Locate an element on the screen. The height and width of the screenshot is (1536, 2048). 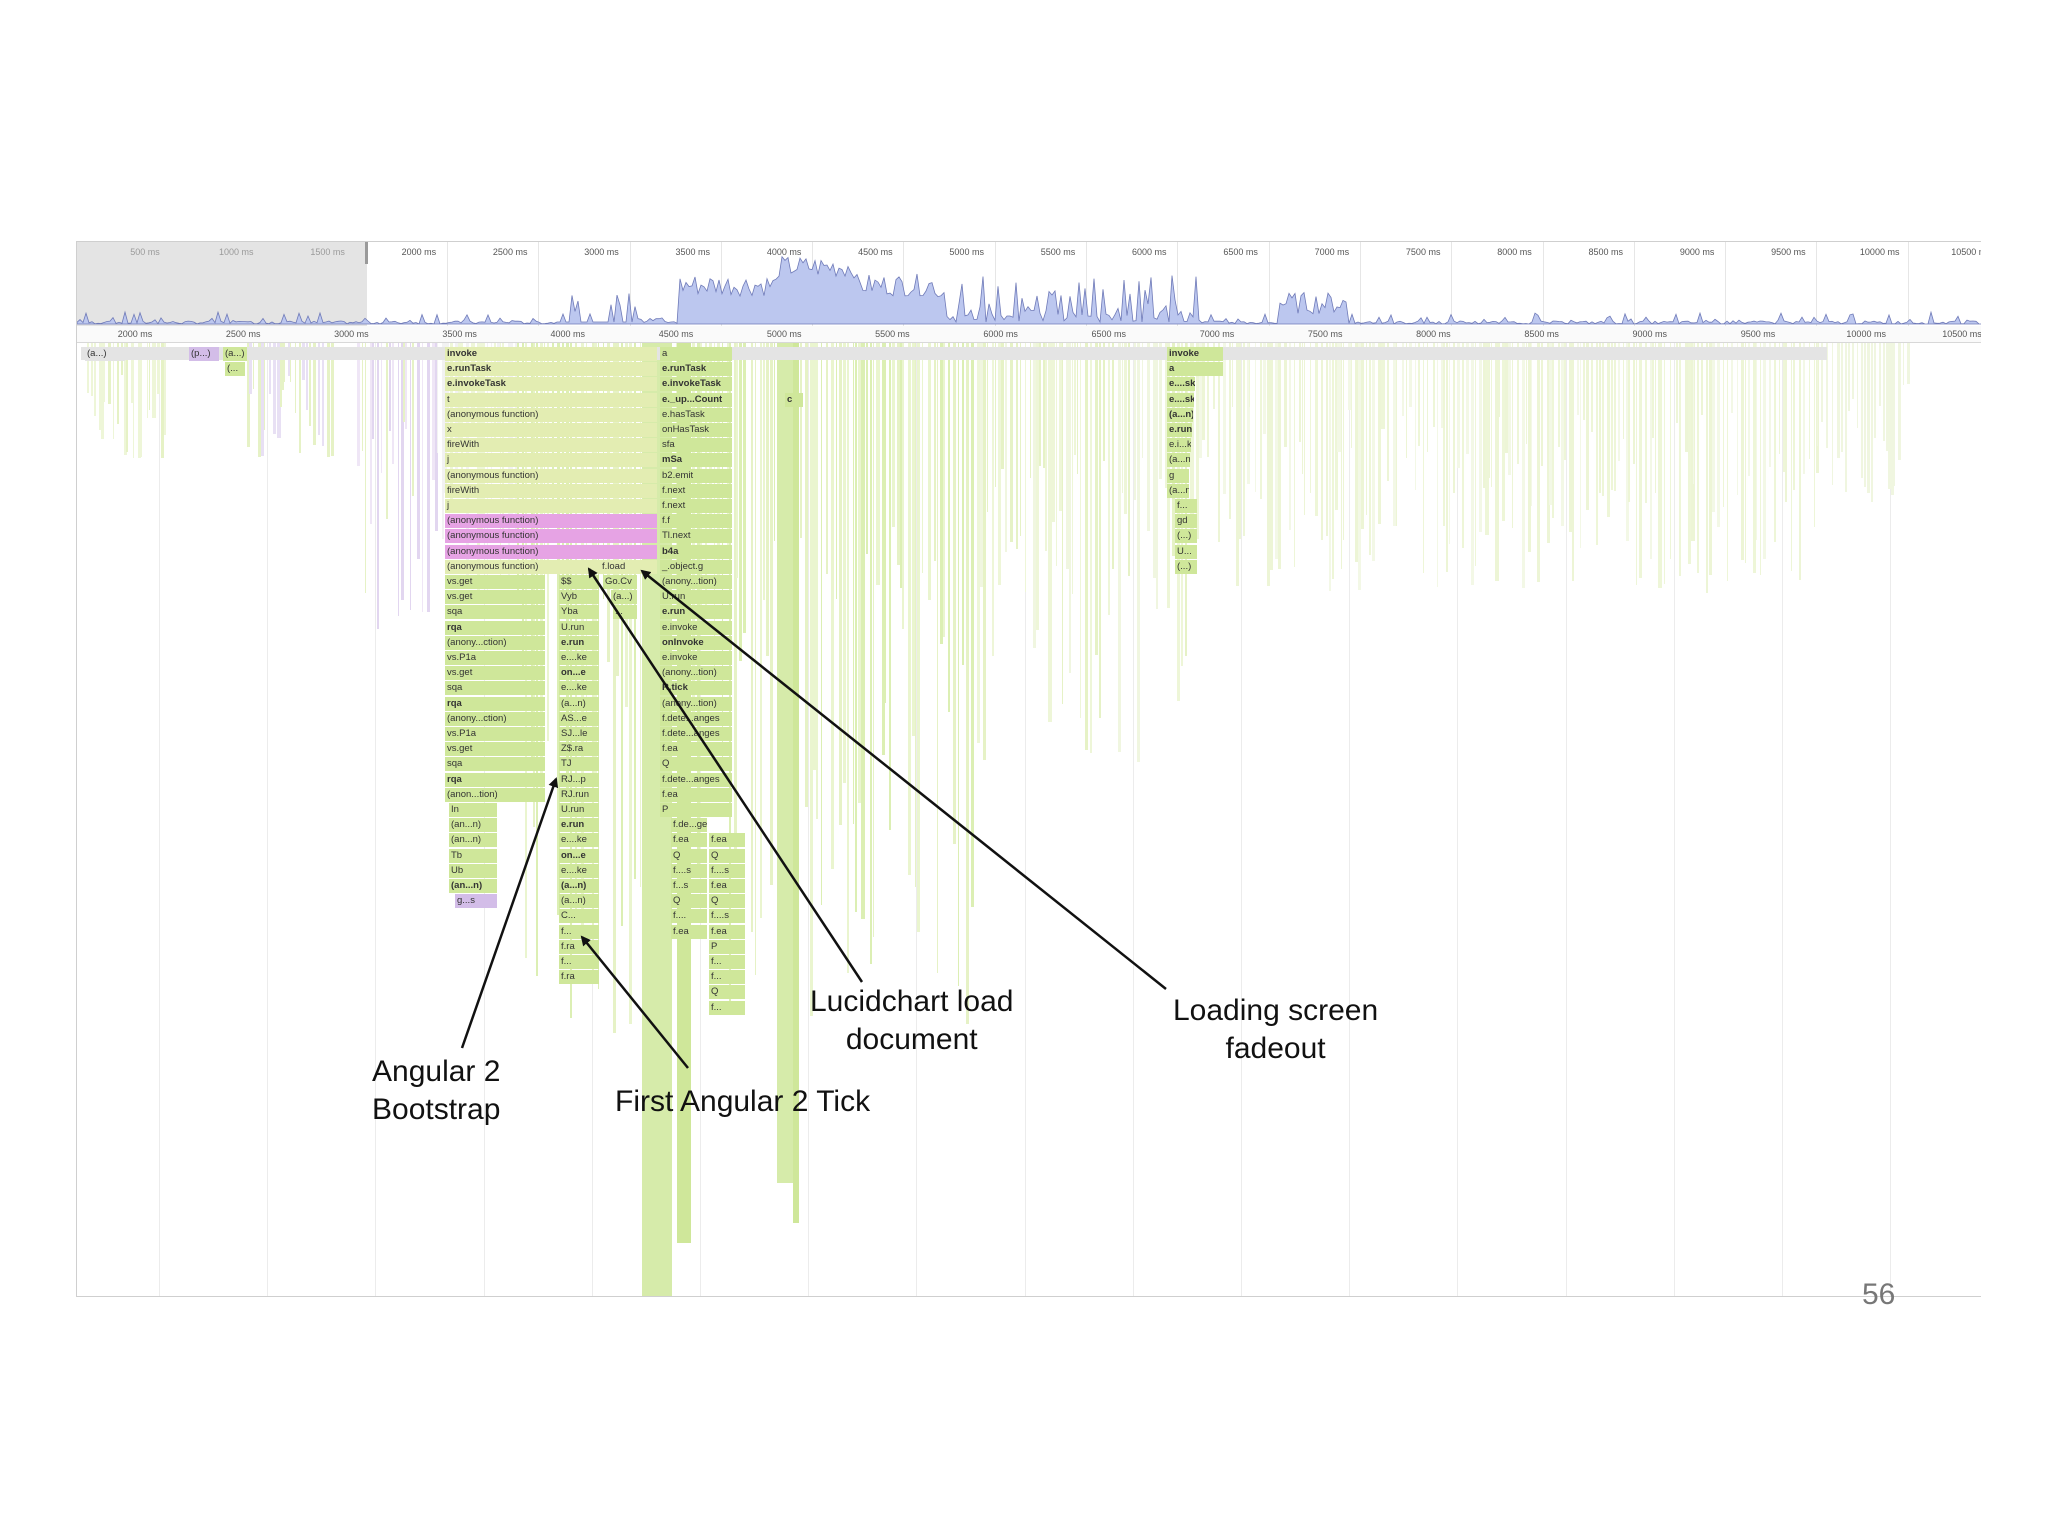
flame-frame: e.hasTask is located at coordinates (696, 414).